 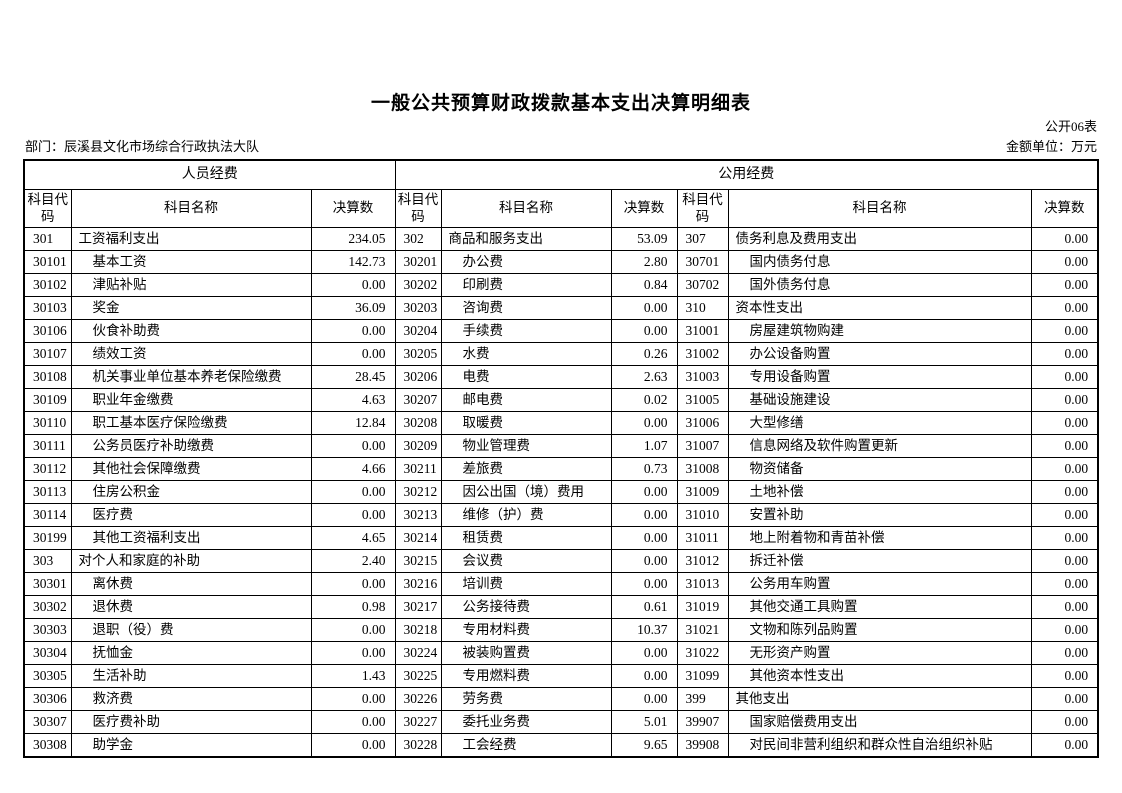 What do you see at coordinates (418, 446) in the screenshot?
I see `subject-code-cell: 30209` at bounding box center [418, 446].